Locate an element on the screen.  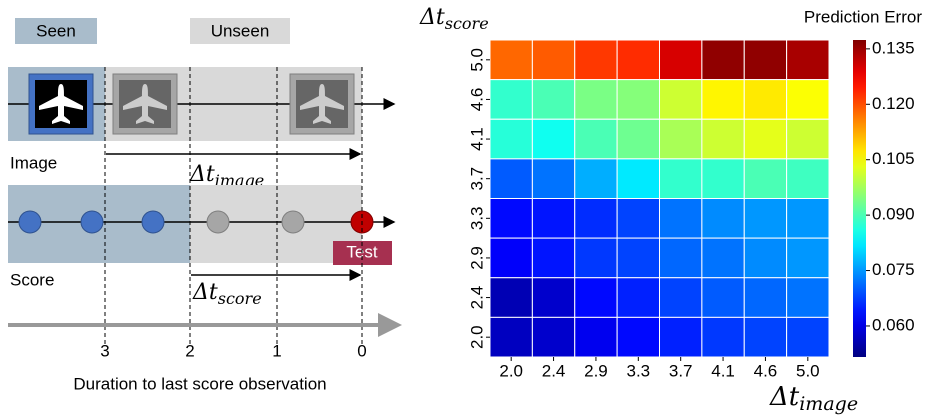
y-tick-label: 5.0 is located at coordinates (476, 60).